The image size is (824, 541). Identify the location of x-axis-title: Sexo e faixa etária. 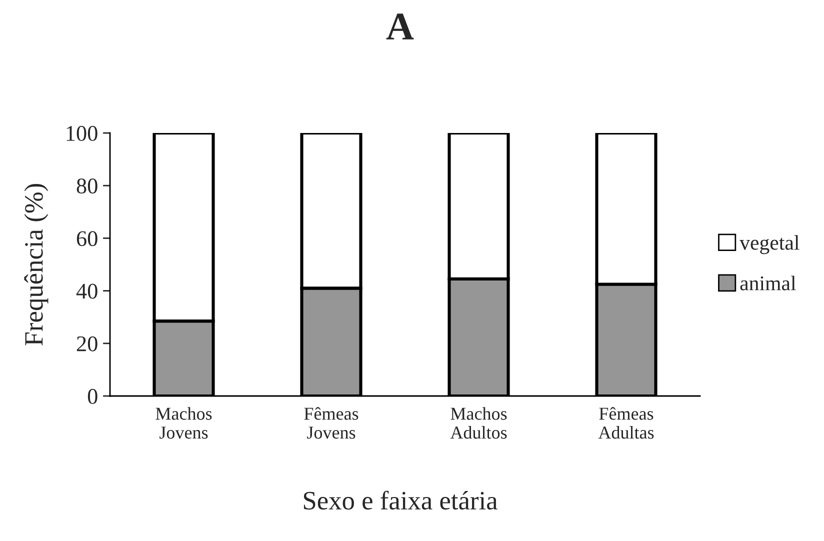
(401, 500).